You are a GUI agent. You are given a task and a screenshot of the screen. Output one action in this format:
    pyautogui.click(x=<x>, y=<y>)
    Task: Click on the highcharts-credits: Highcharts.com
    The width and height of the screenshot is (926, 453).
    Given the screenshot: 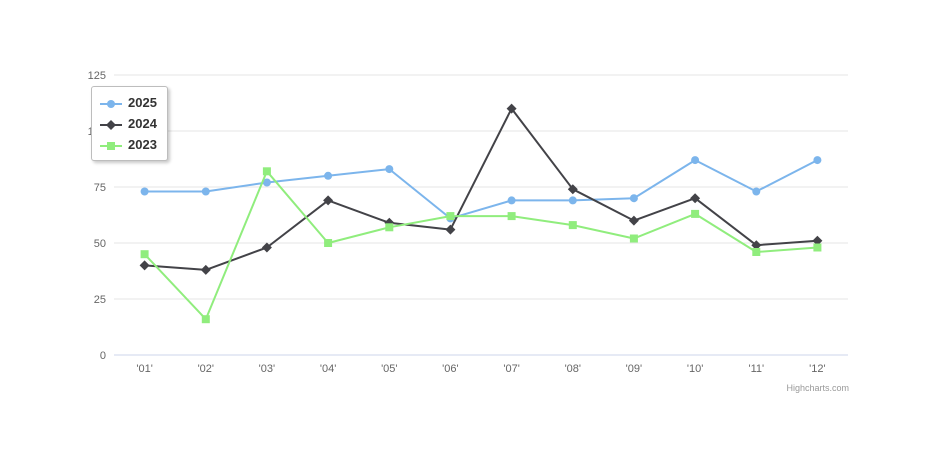 What is the action you would take?
    pyautogui.click(x=817, y=388)
    